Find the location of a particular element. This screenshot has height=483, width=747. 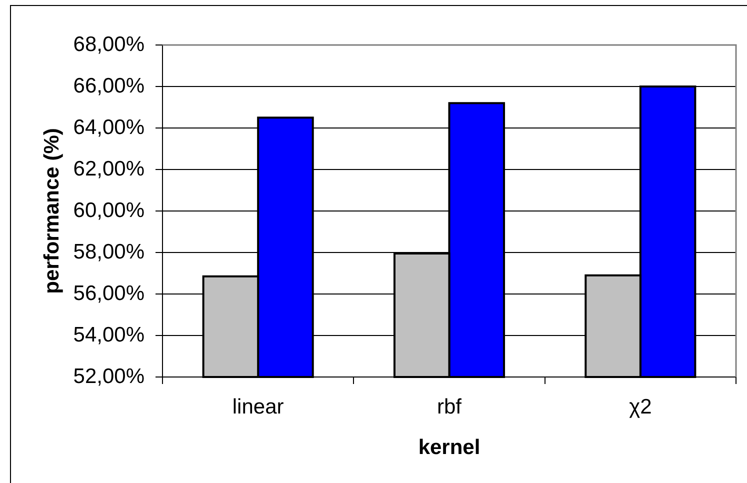

y-tick-label: 64,00% is located at coordinates (108, 127).